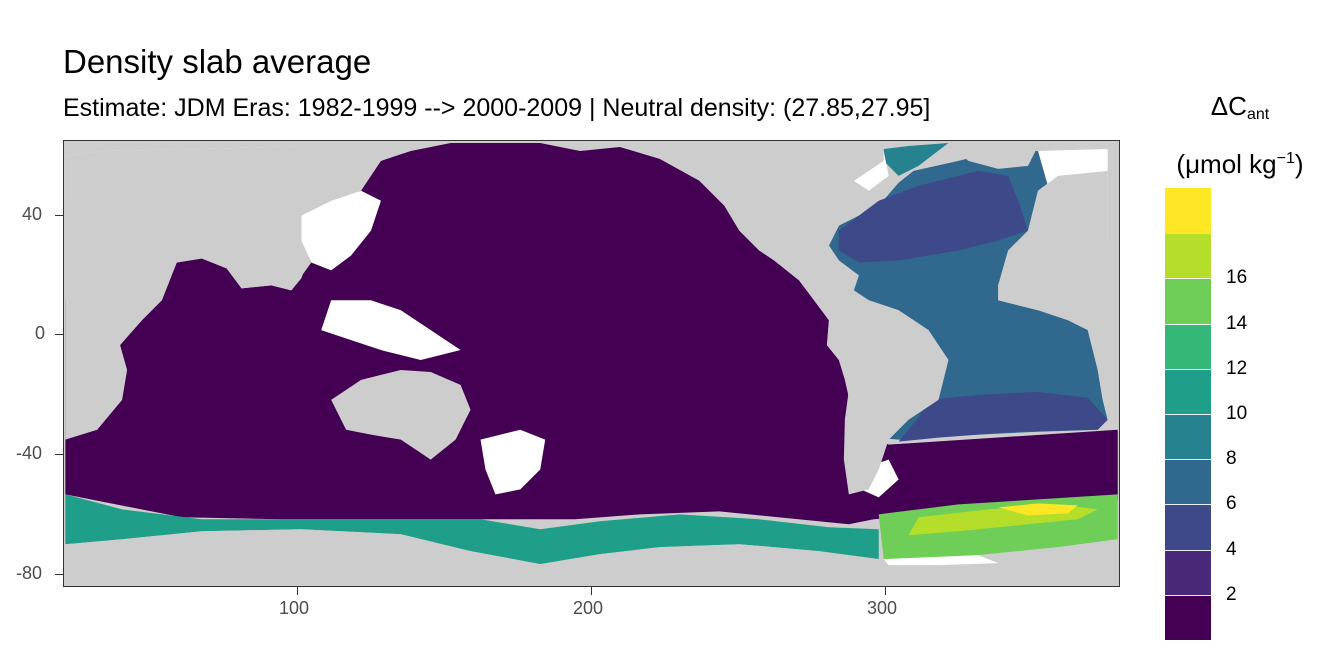  Describe the element at coordinates (1231, 549) in the screenshot. I see `legend-label: 4` at that location.